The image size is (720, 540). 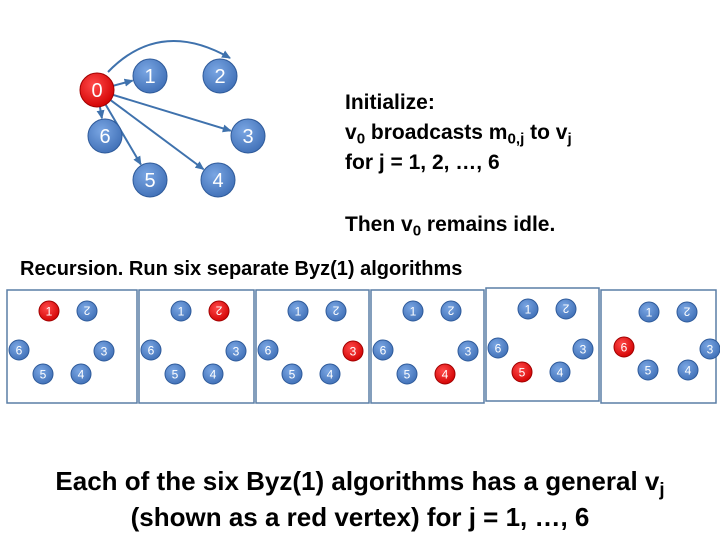 I want to click on subgraph-6-node-1: 1, so click(x=649, y=312).